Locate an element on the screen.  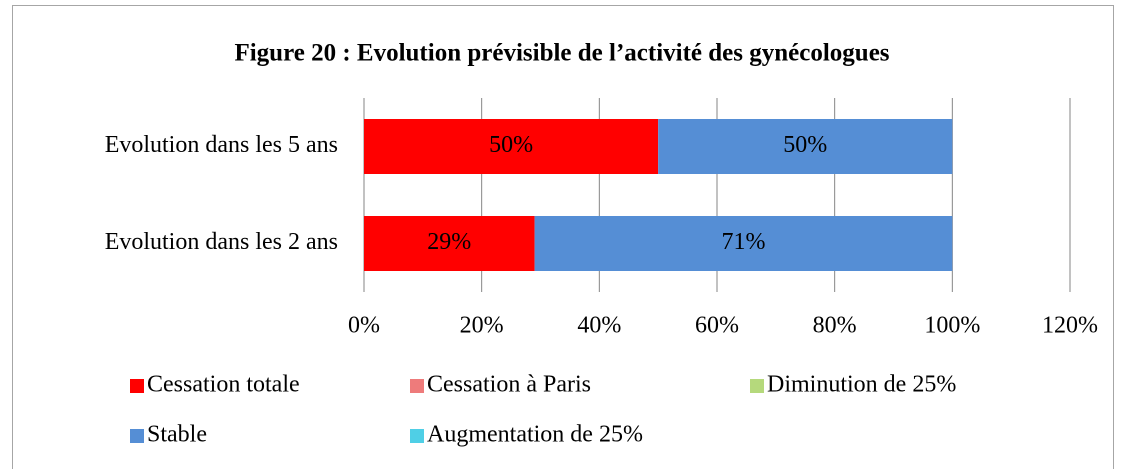
legend-label: Augmentation de 25% is located at coordinates (535, 435).